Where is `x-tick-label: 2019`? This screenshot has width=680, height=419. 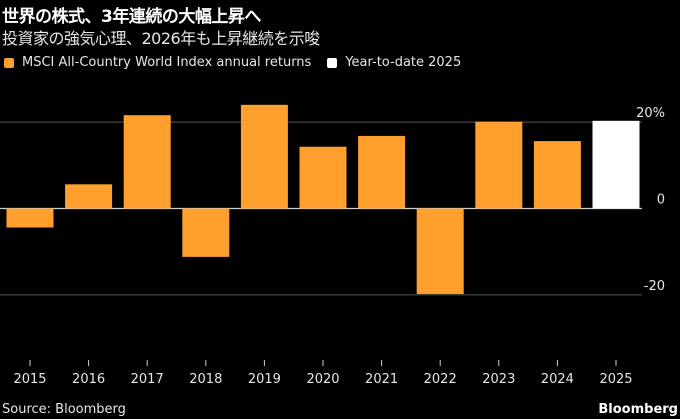
x-tick-label: 2019 is located at coordinates (264, 379).